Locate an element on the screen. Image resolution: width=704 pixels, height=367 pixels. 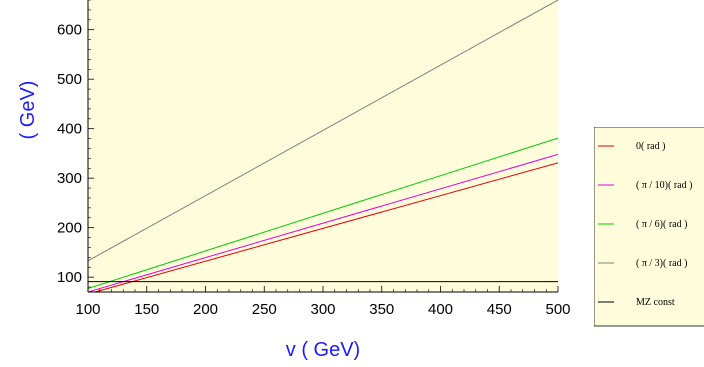
x-tick-label: 350 is located at coordinates (381, 309).